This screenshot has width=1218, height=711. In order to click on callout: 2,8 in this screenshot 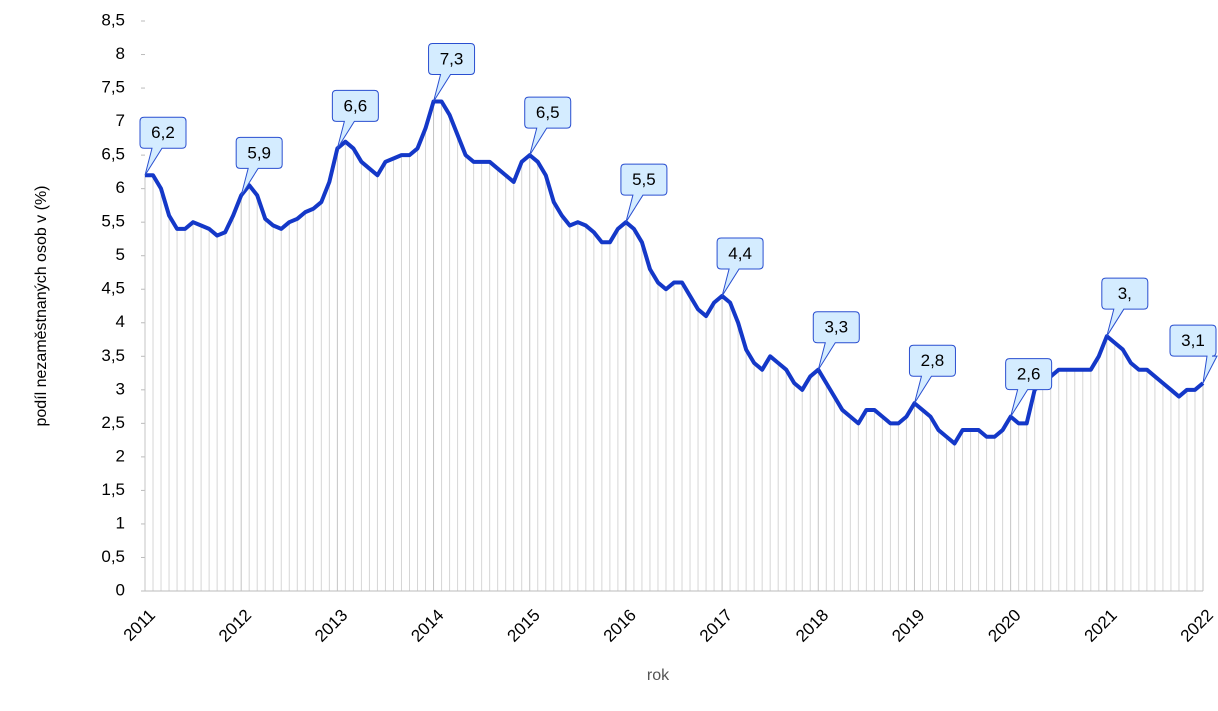, I will do `click(932, 374)`.